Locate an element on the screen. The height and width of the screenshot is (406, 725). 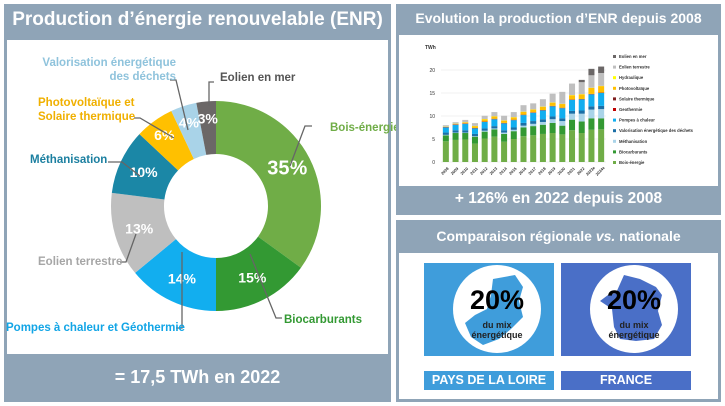
slice-percent-label: 35% is located at coordinates (287, 169).